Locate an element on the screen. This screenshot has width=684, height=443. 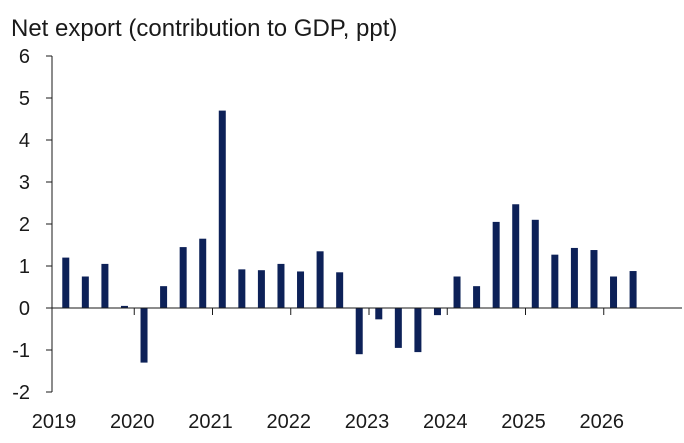
bar-2020-q1 is located at coordinates (144, 335).